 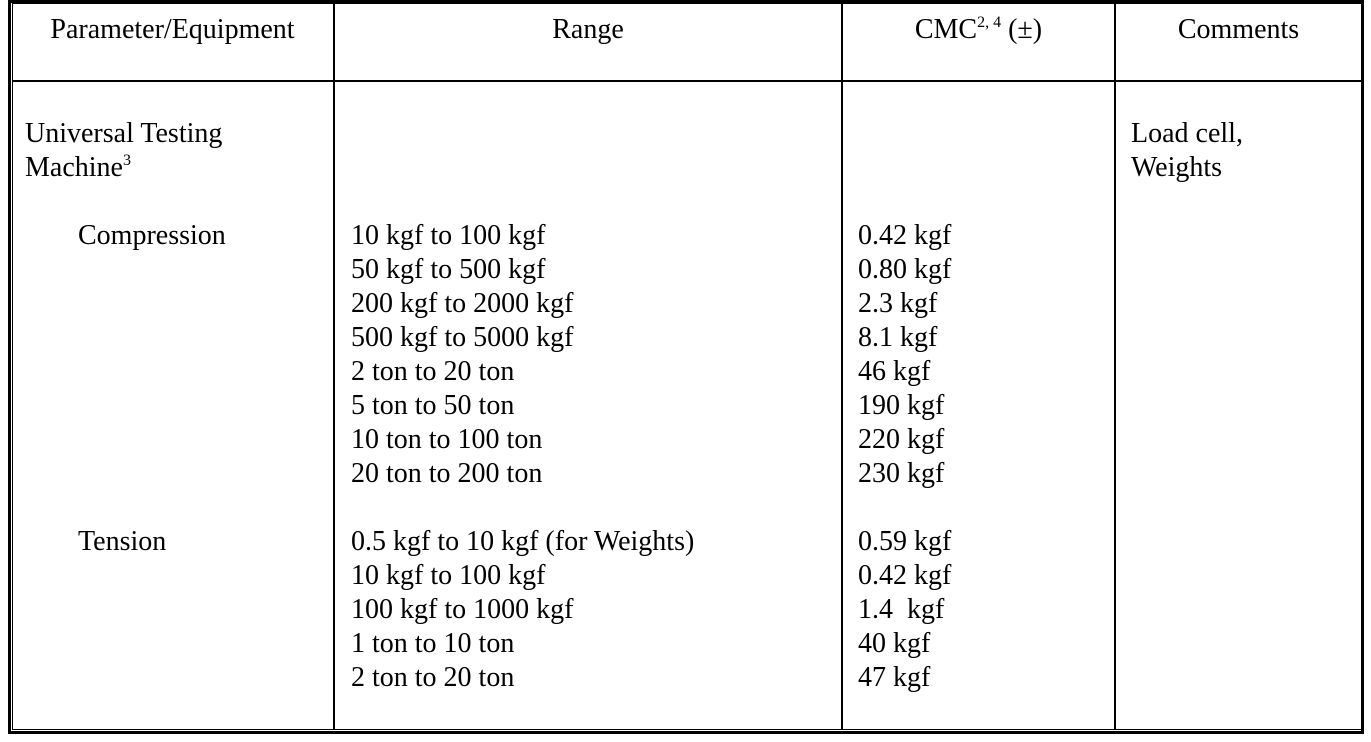 What do you see at coordinates (152, 235) in the screenshot?
I see `group-label-compression: Compression` at bounding box center [152, 235].